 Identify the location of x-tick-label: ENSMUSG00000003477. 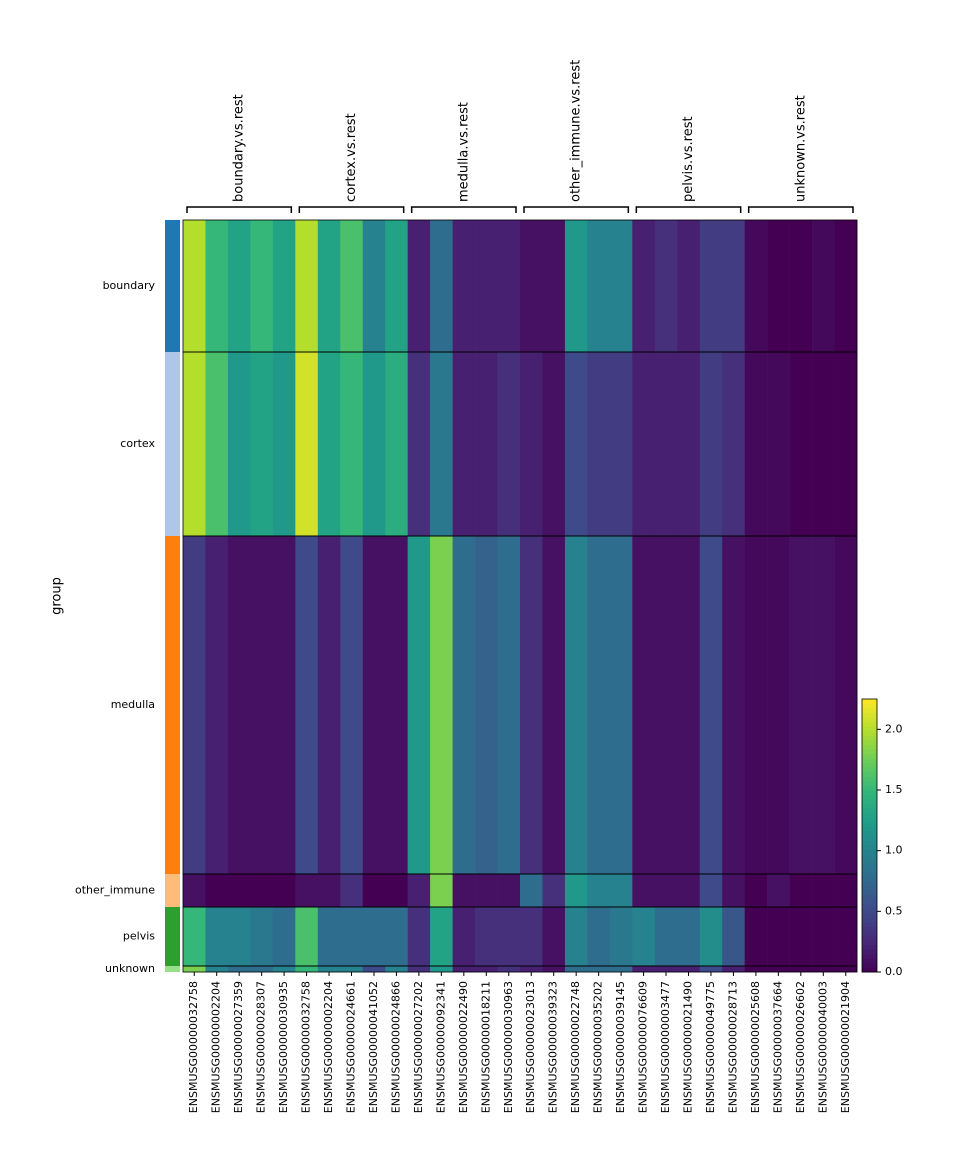
(665, 1047).